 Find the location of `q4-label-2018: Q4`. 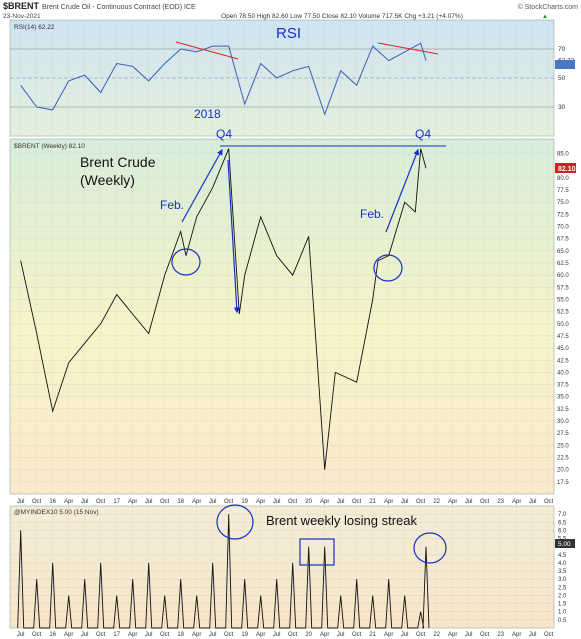

q4-label-2018: Q4 is located at coordinates (224, 134).